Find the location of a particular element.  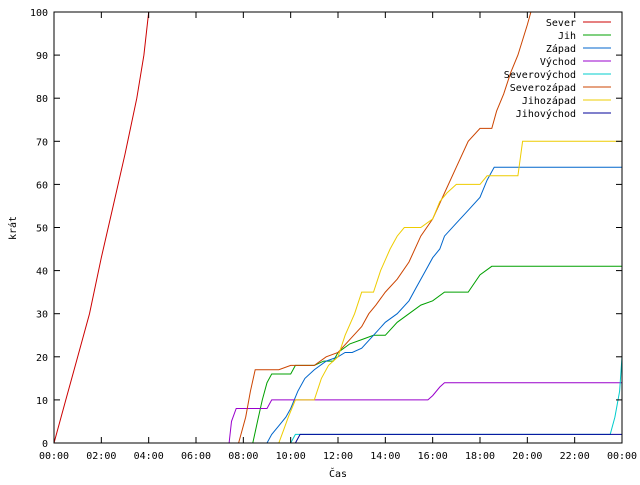

x-tick-label: 22:00 is located at coordinates (575, 456).